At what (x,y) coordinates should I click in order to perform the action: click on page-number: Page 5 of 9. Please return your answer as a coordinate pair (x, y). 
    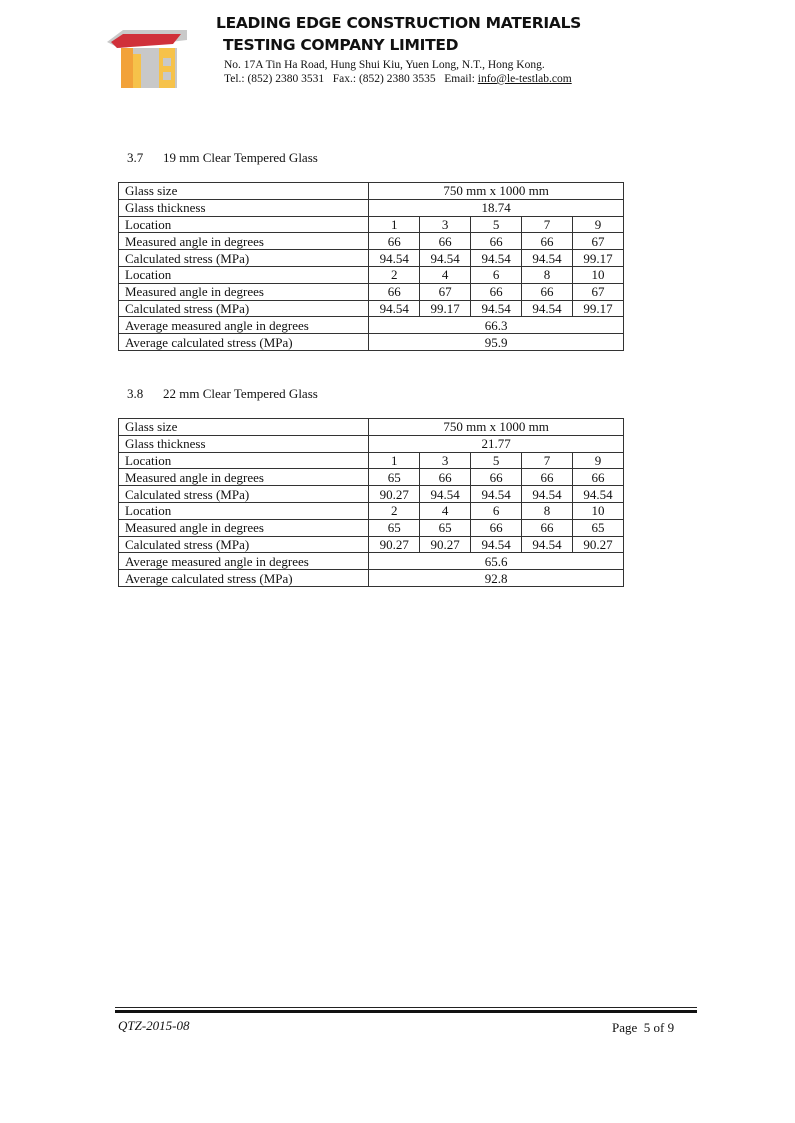
    Looking at the image, I should click on (643, 1027).